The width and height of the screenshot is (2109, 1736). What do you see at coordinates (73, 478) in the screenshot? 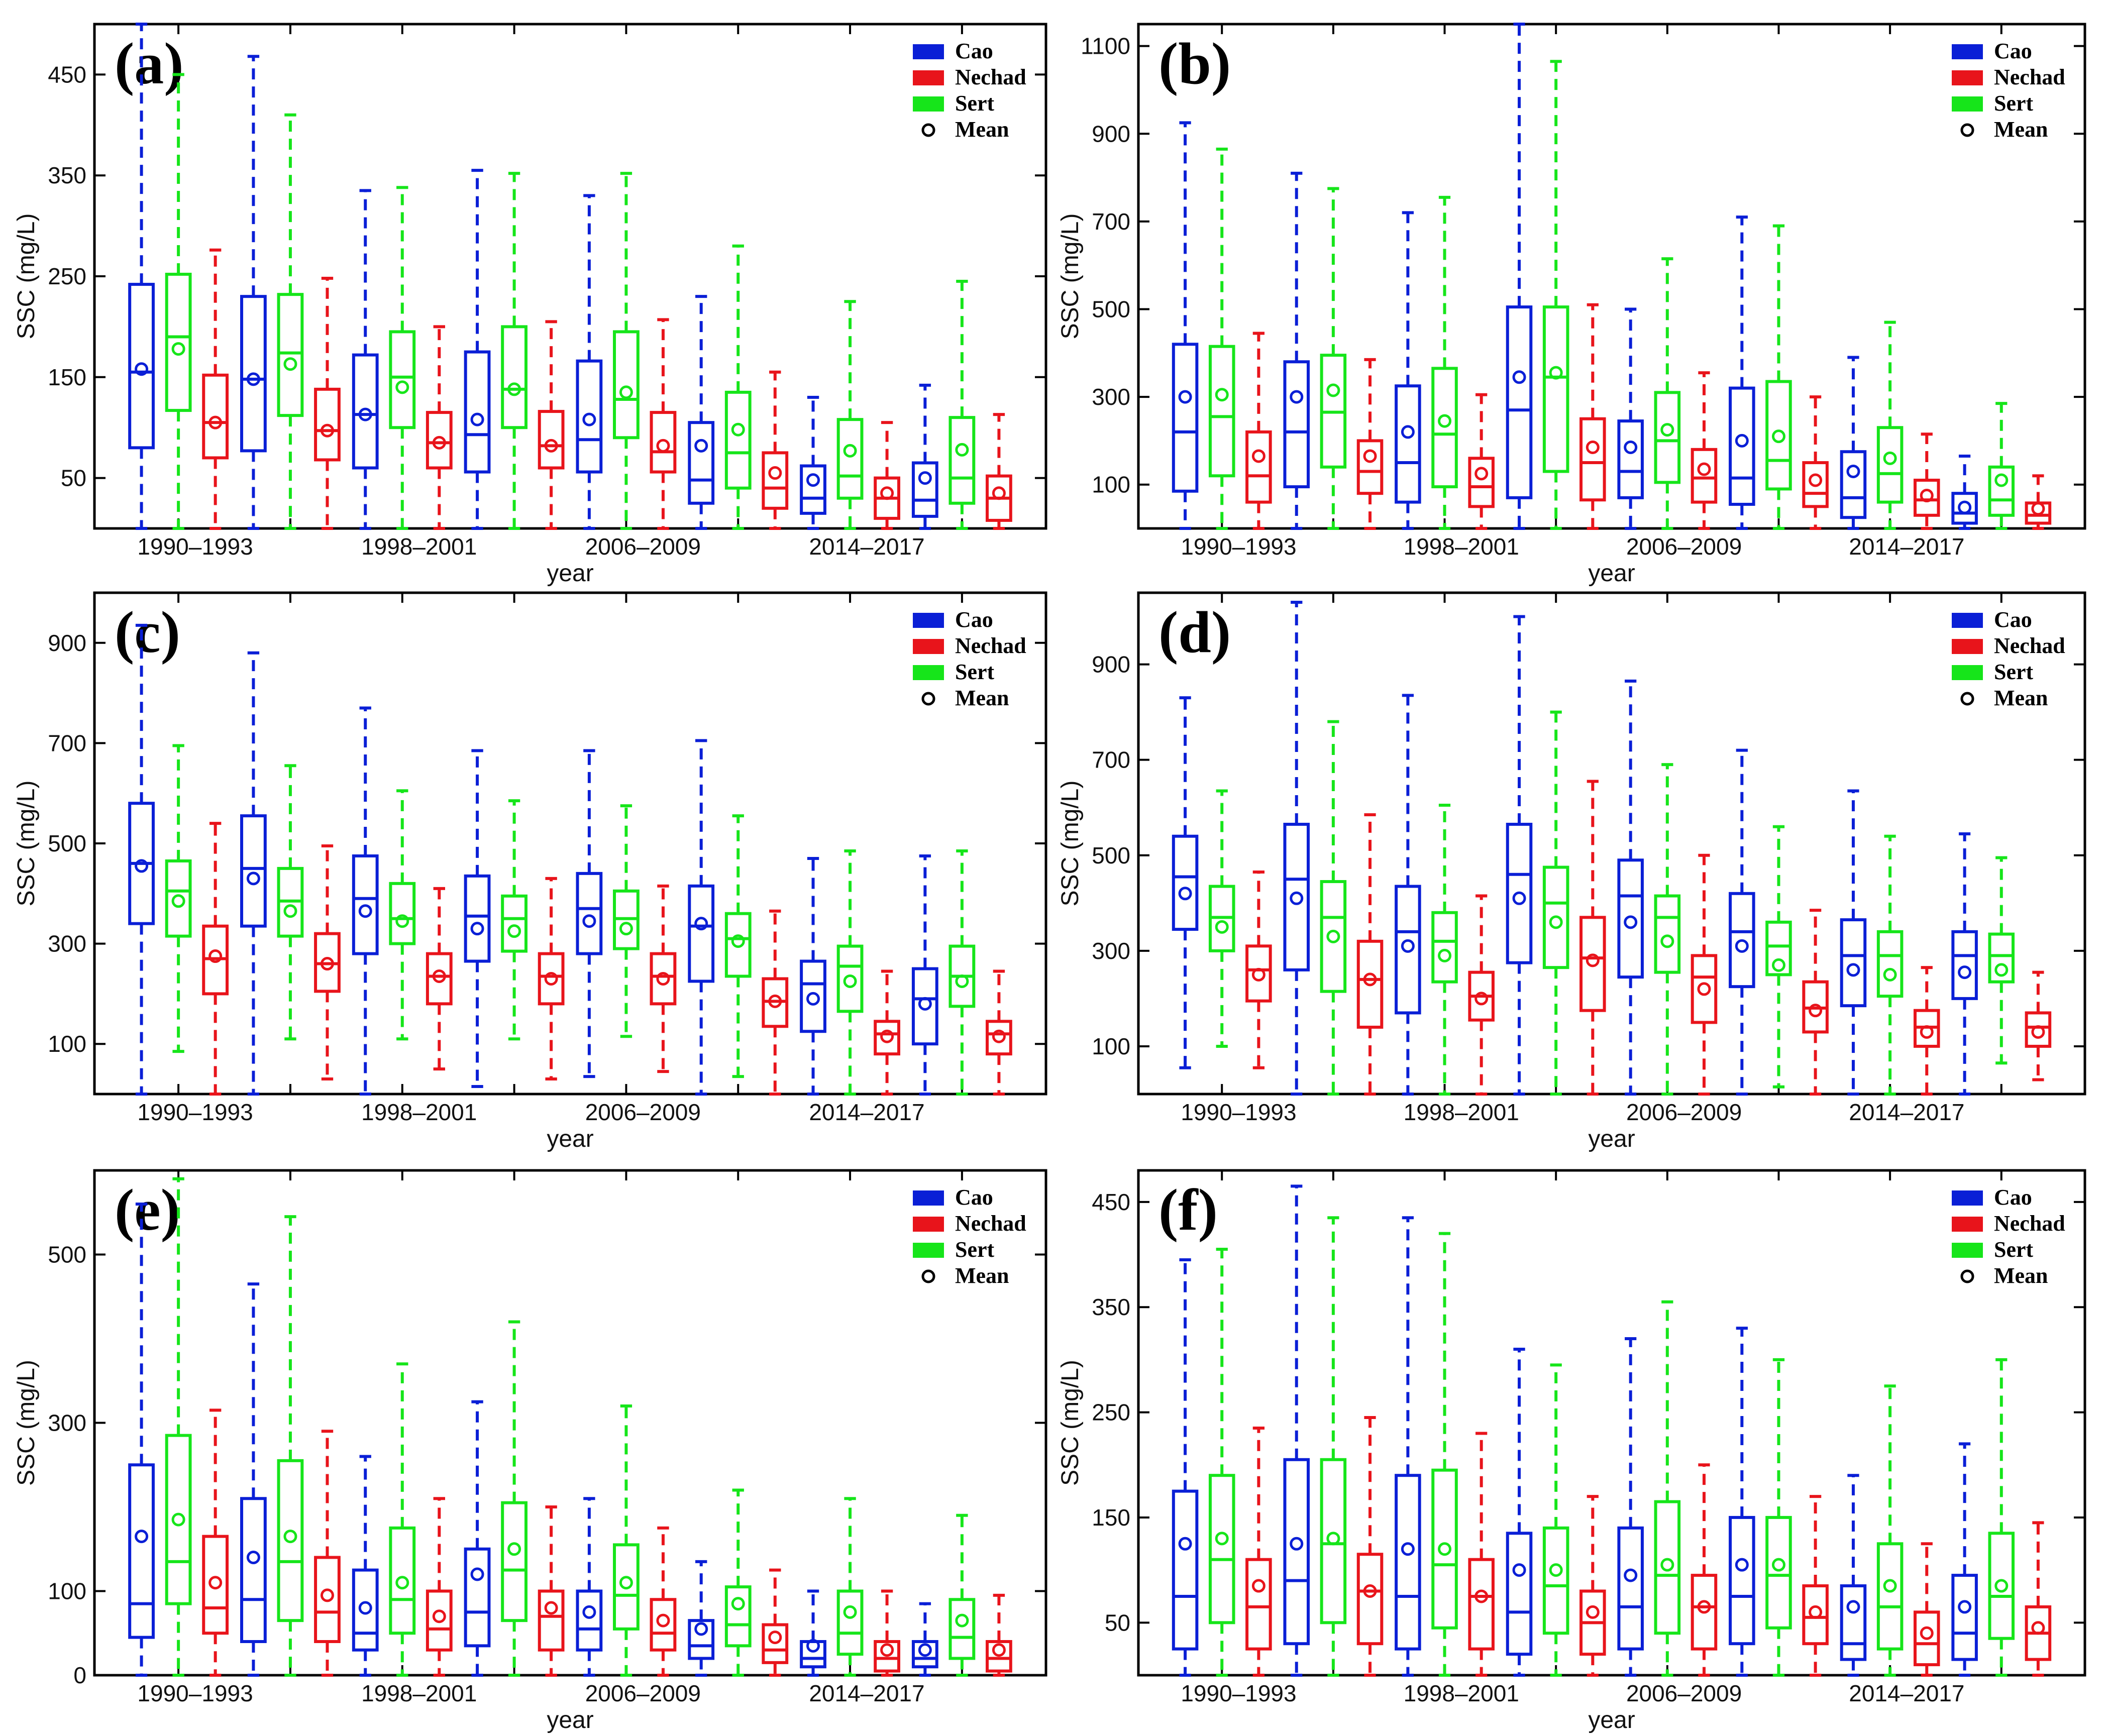
I see `y-tick-label: 50` at bounding box center [73, 478].